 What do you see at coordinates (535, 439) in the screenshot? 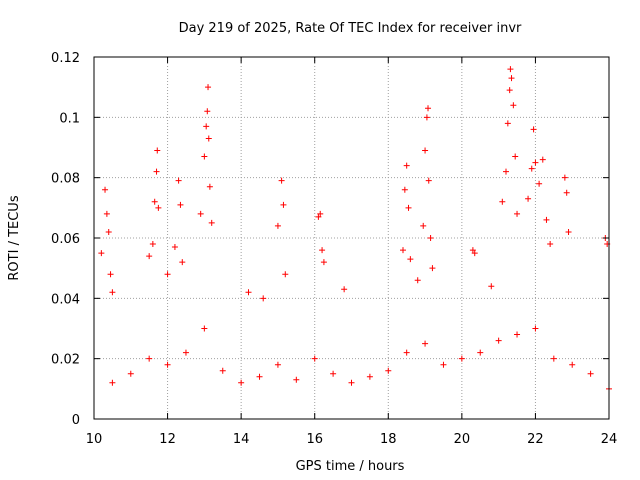
I see `x-tick-label: 22` at bounding box center [535, 439].